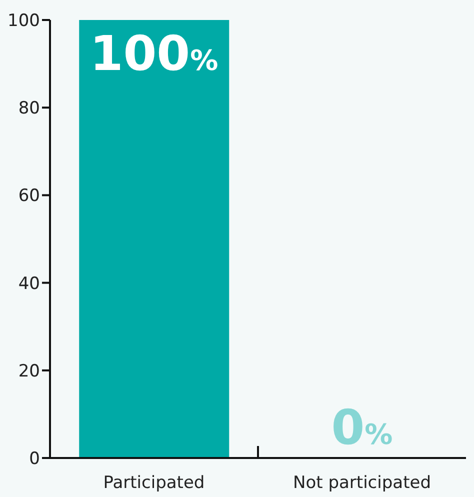 The height and width of the screenshot is (497, 474). I want to click on x-tick-label: Not participated, so click(362, 483).